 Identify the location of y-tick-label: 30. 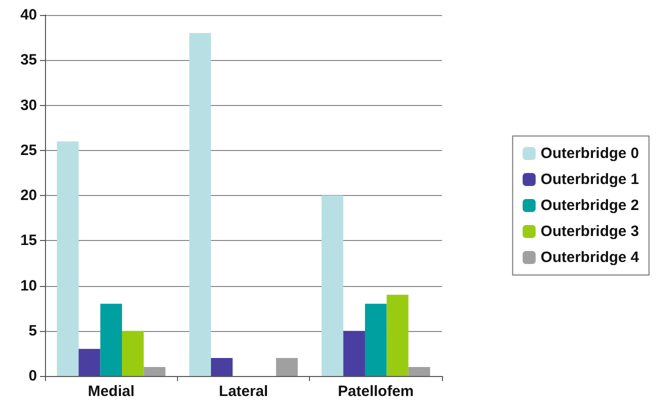
(28, 105).